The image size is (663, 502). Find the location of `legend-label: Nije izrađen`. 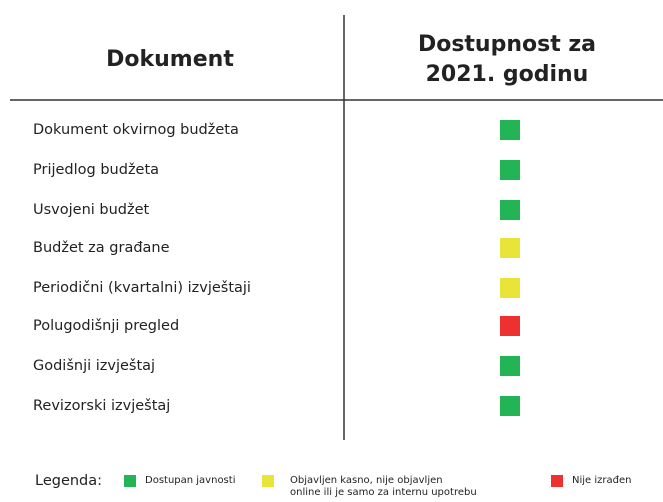

legend-label: Nije izrađen is located at coordinates (601, 480).